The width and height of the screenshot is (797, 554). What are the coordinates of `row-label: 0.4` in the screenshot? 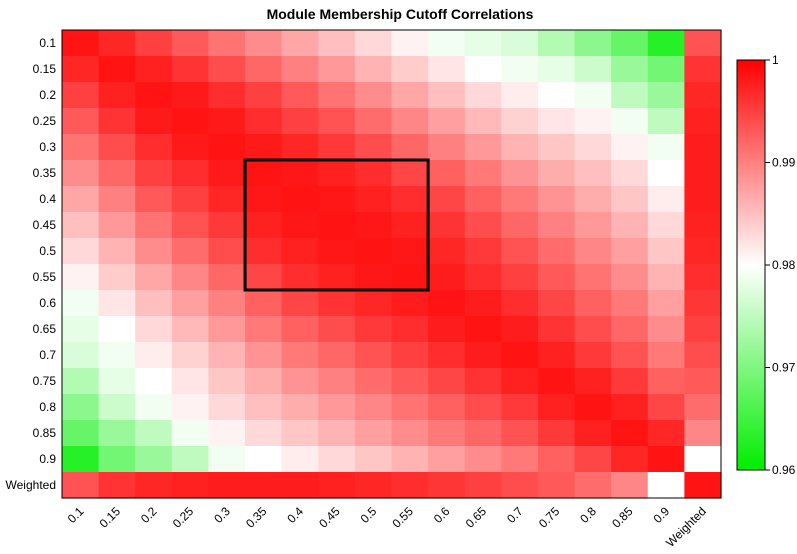 It's located at (47, 199).